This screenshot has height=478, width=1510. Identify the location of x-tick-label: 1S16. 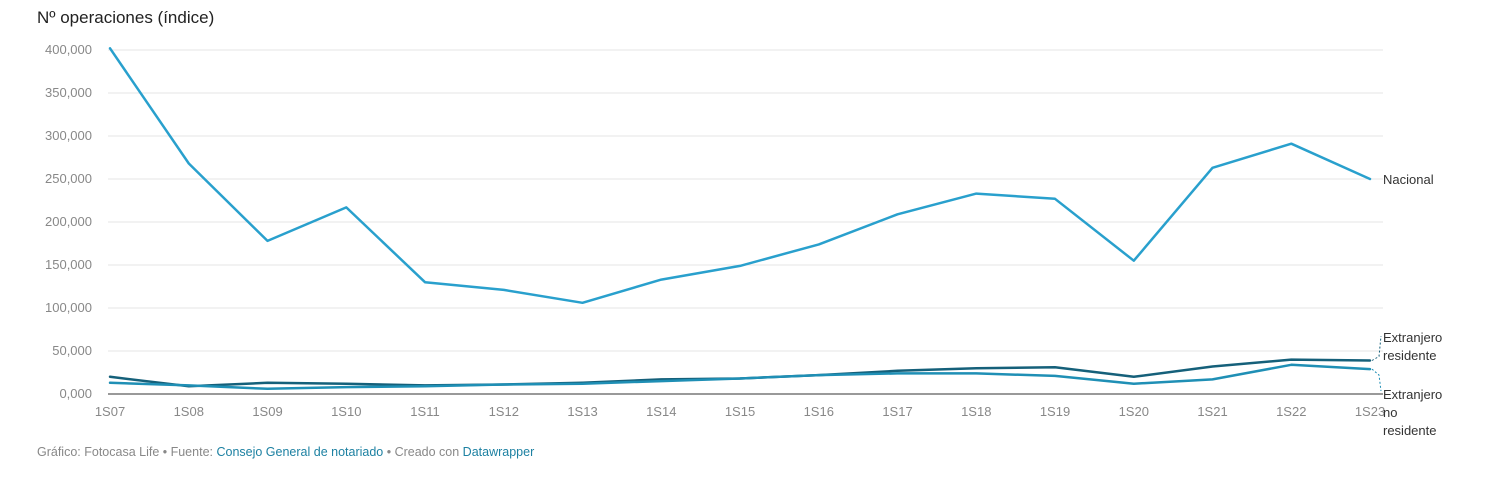
(819, 411).